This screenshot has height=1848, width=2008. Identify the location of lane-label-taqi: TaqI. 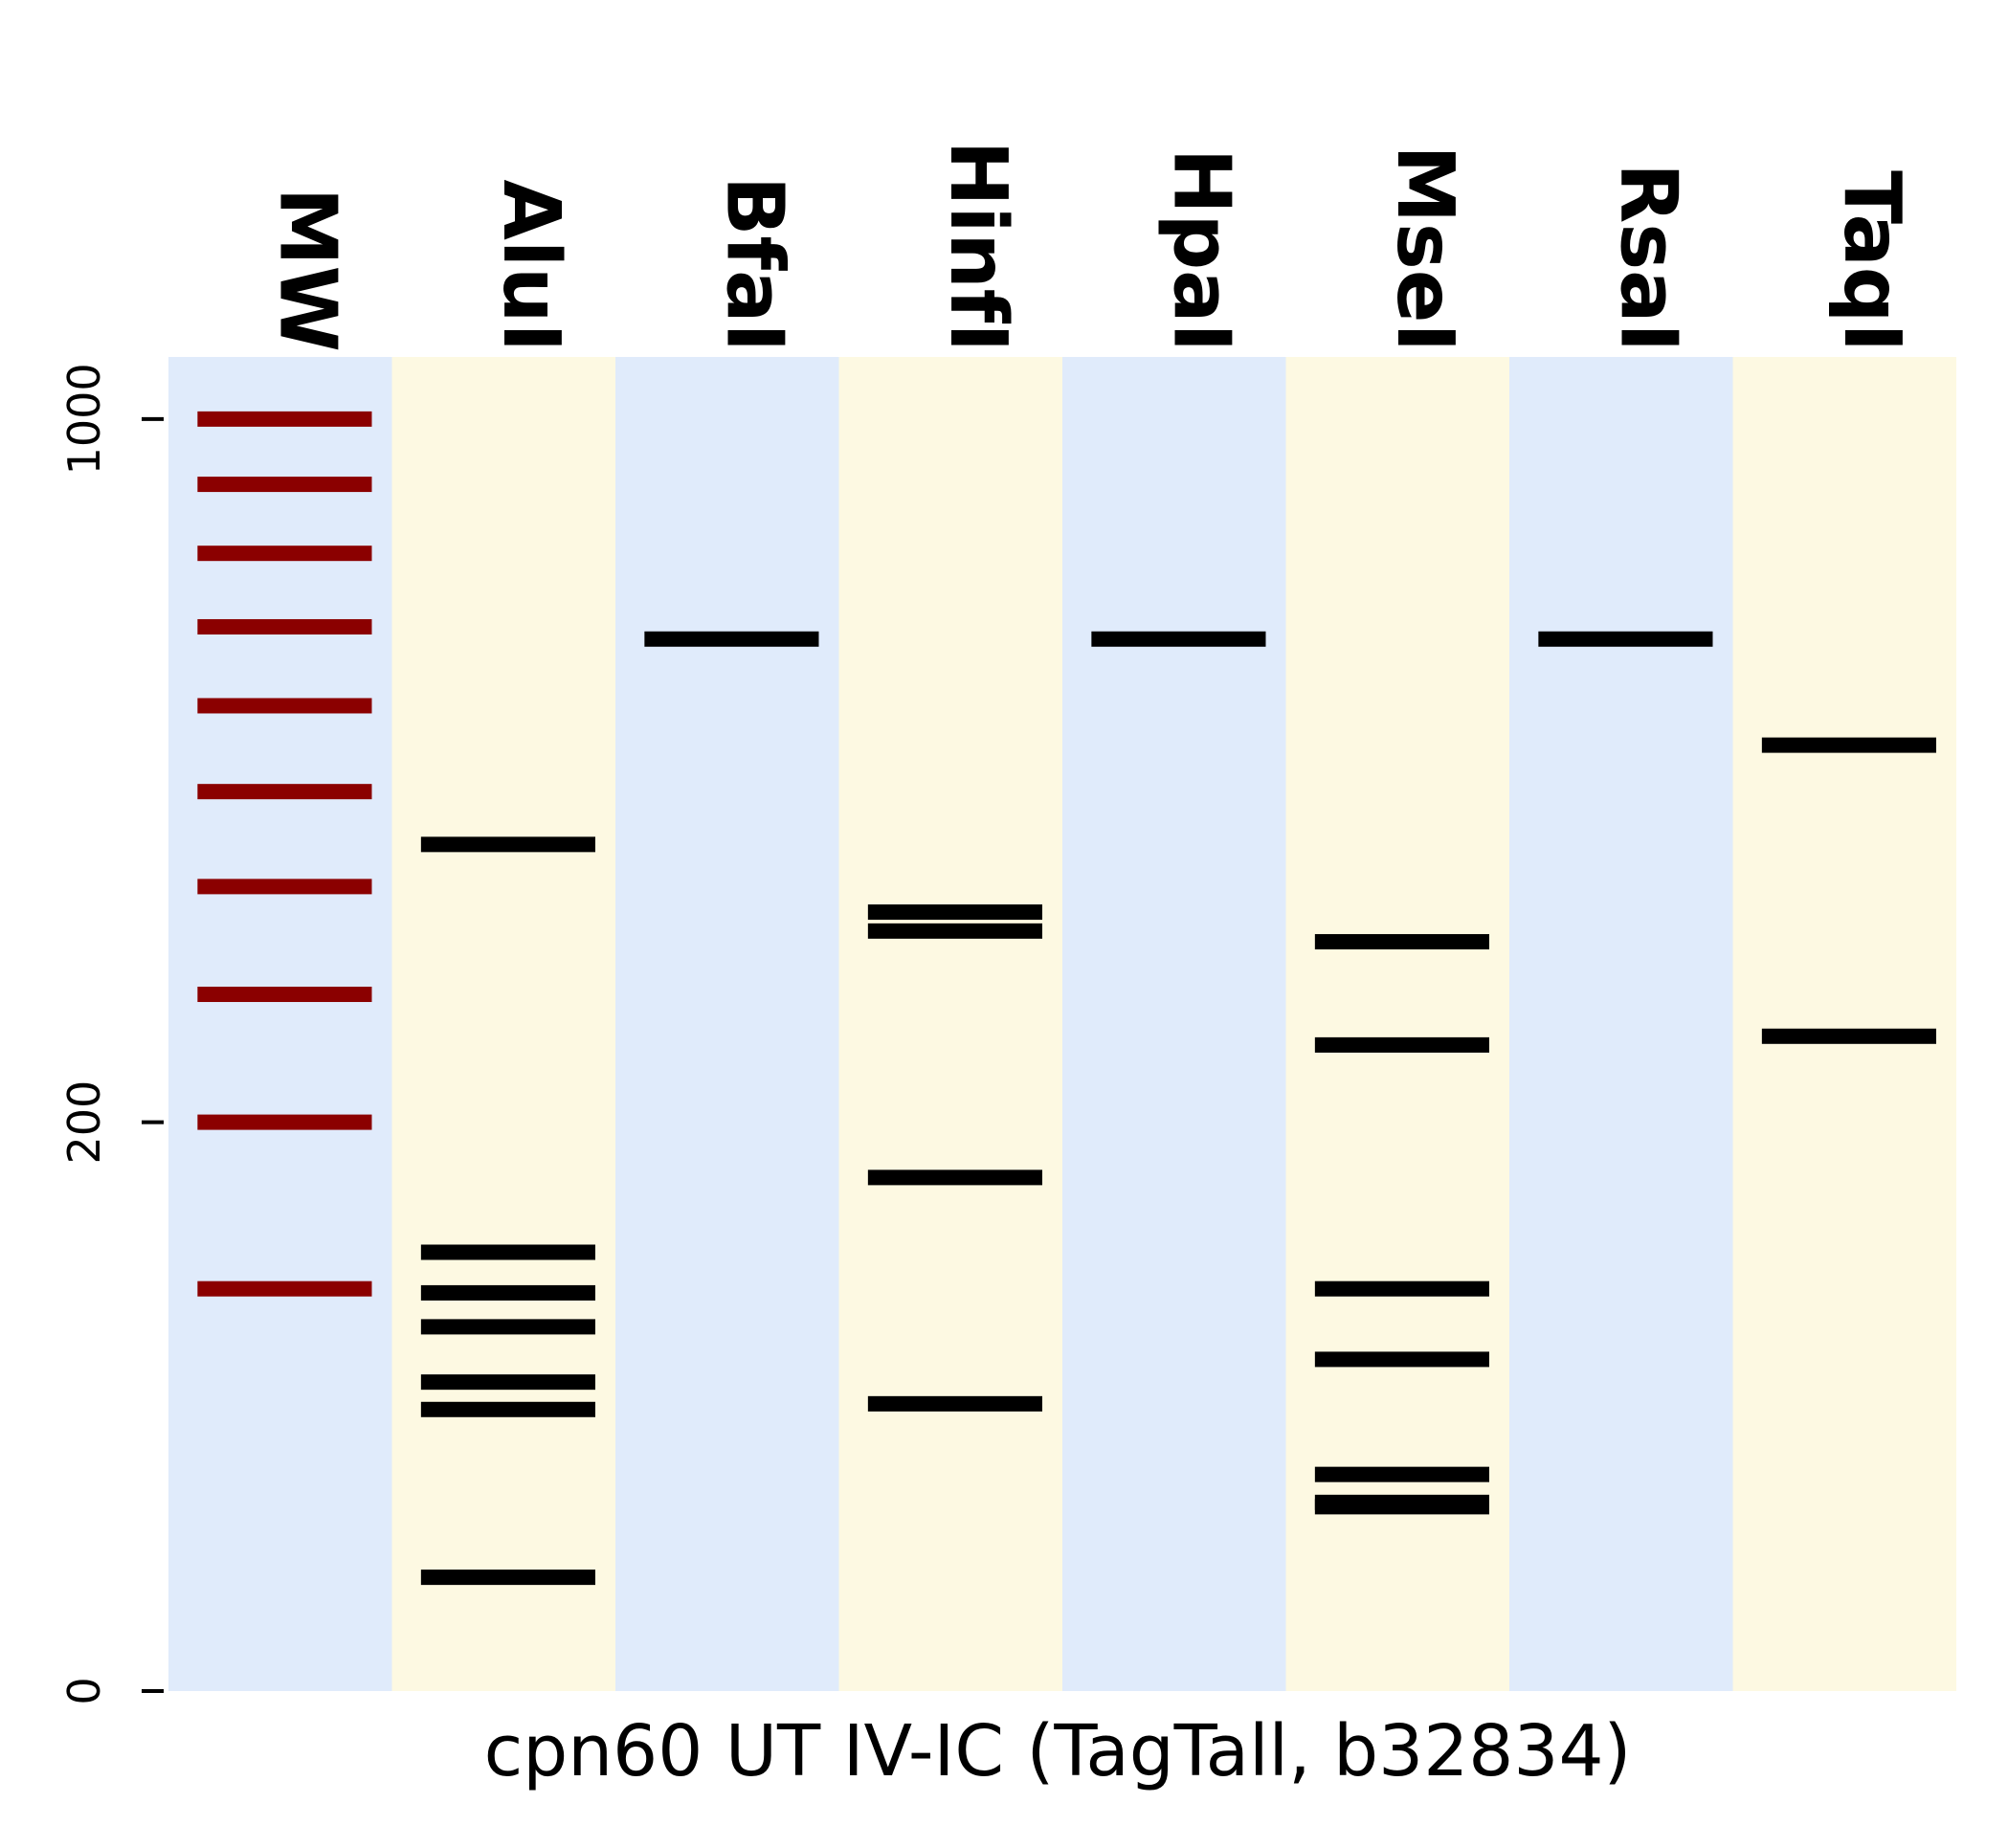
(1871, 261).